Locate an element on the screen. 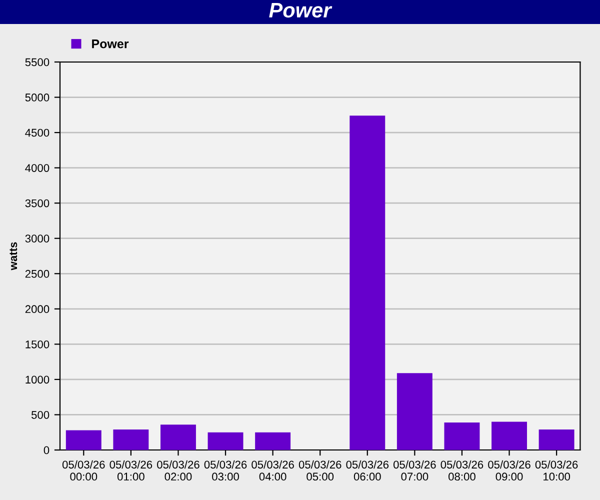 The image size is (600, 500). chart-title: Power is located at coordinates (300, 10).